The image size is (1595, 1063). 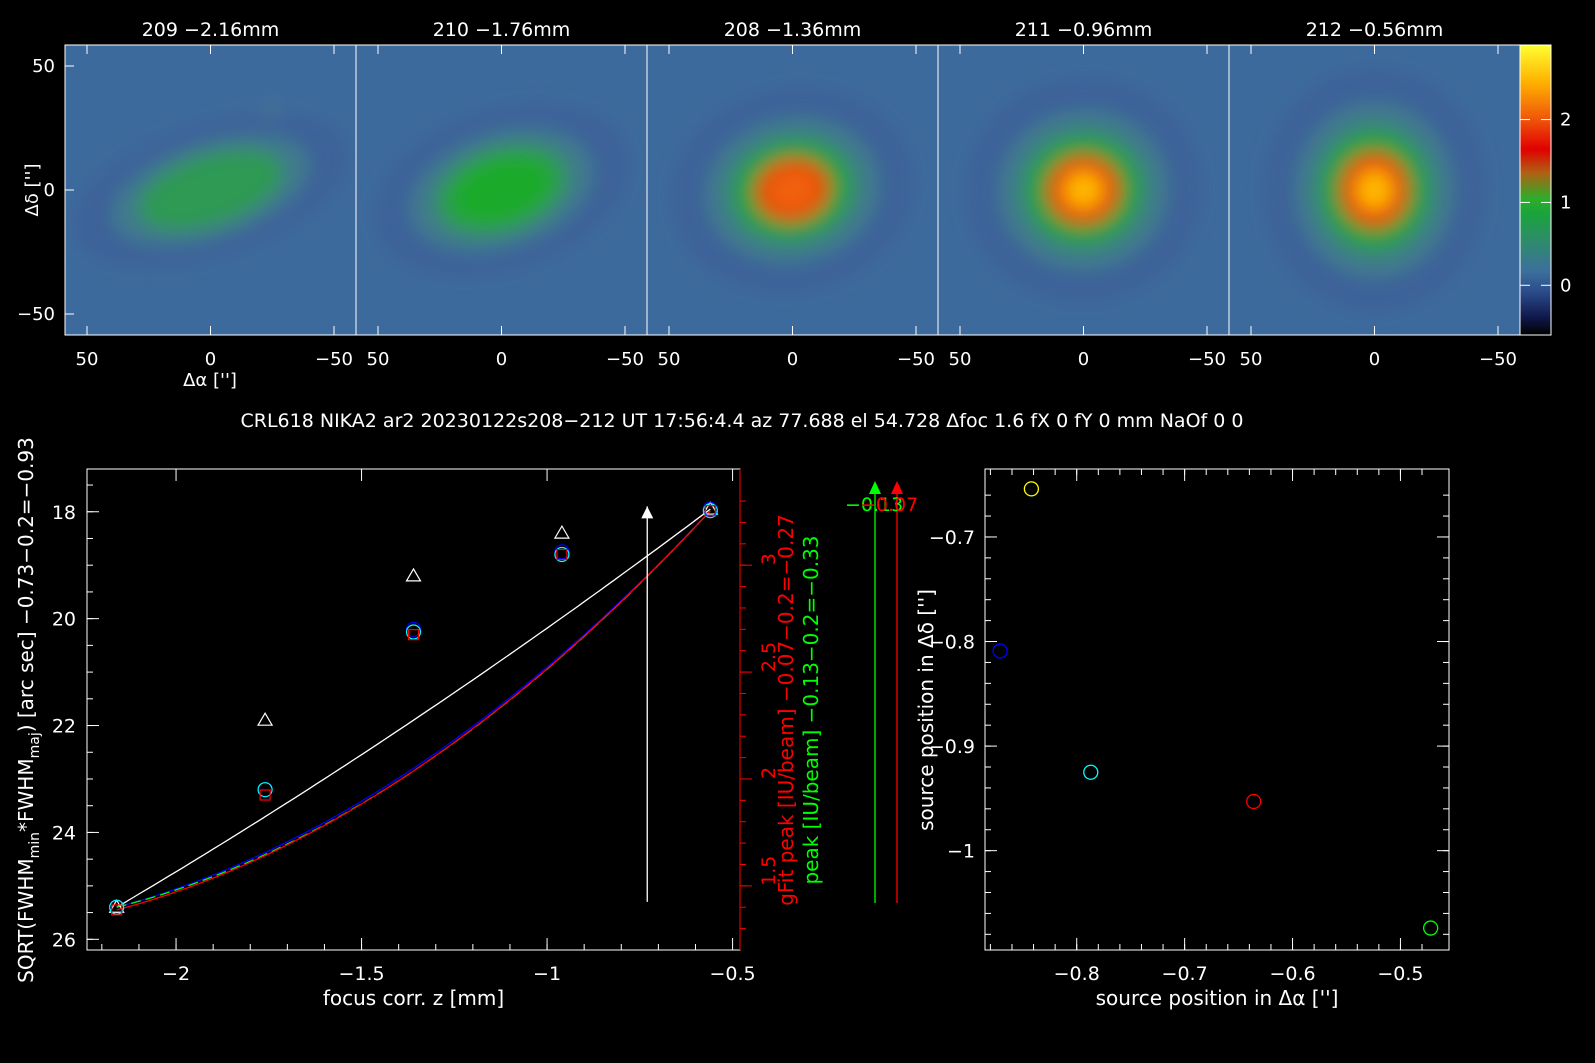 I want to click on position-x-tick-label: −0.7, so click(x=1185, y=974).